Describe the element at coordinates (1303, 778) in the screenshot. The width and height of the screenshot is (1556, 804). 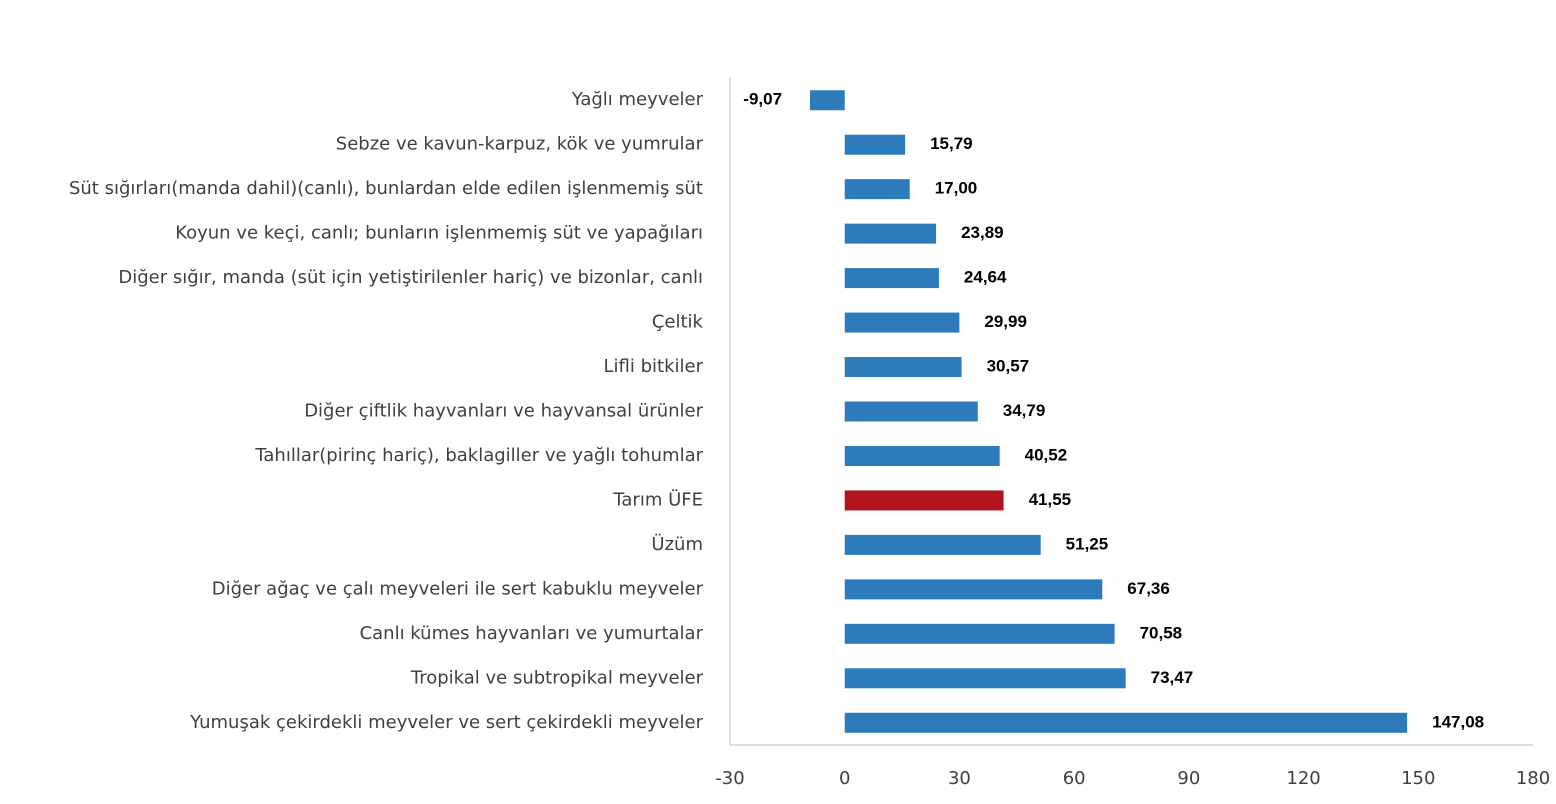
I see `x-tick-label: 120` at that location.